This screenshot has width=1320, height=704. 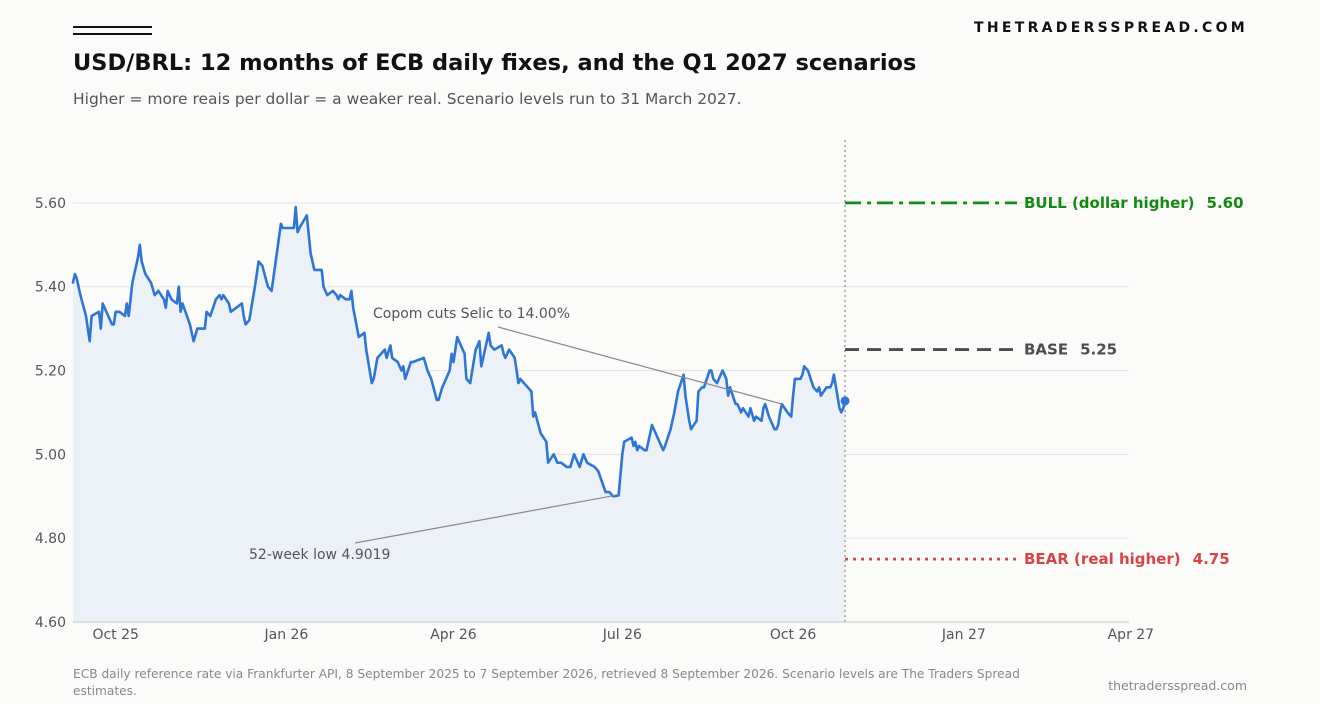 I want to click on scenario-label: BULL (dollar higher) 5.60, so click(x=1134, y=203).